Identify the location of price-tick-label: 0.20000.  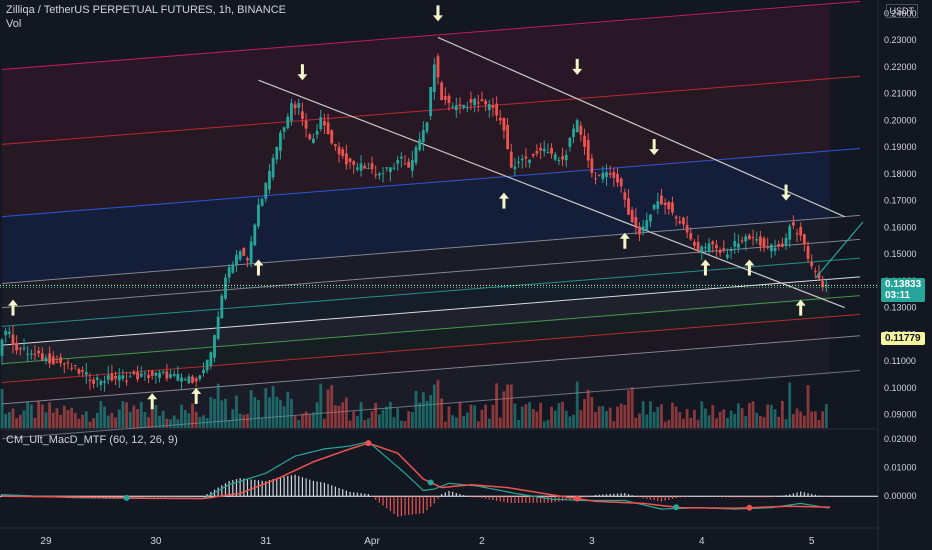
(900, 120).